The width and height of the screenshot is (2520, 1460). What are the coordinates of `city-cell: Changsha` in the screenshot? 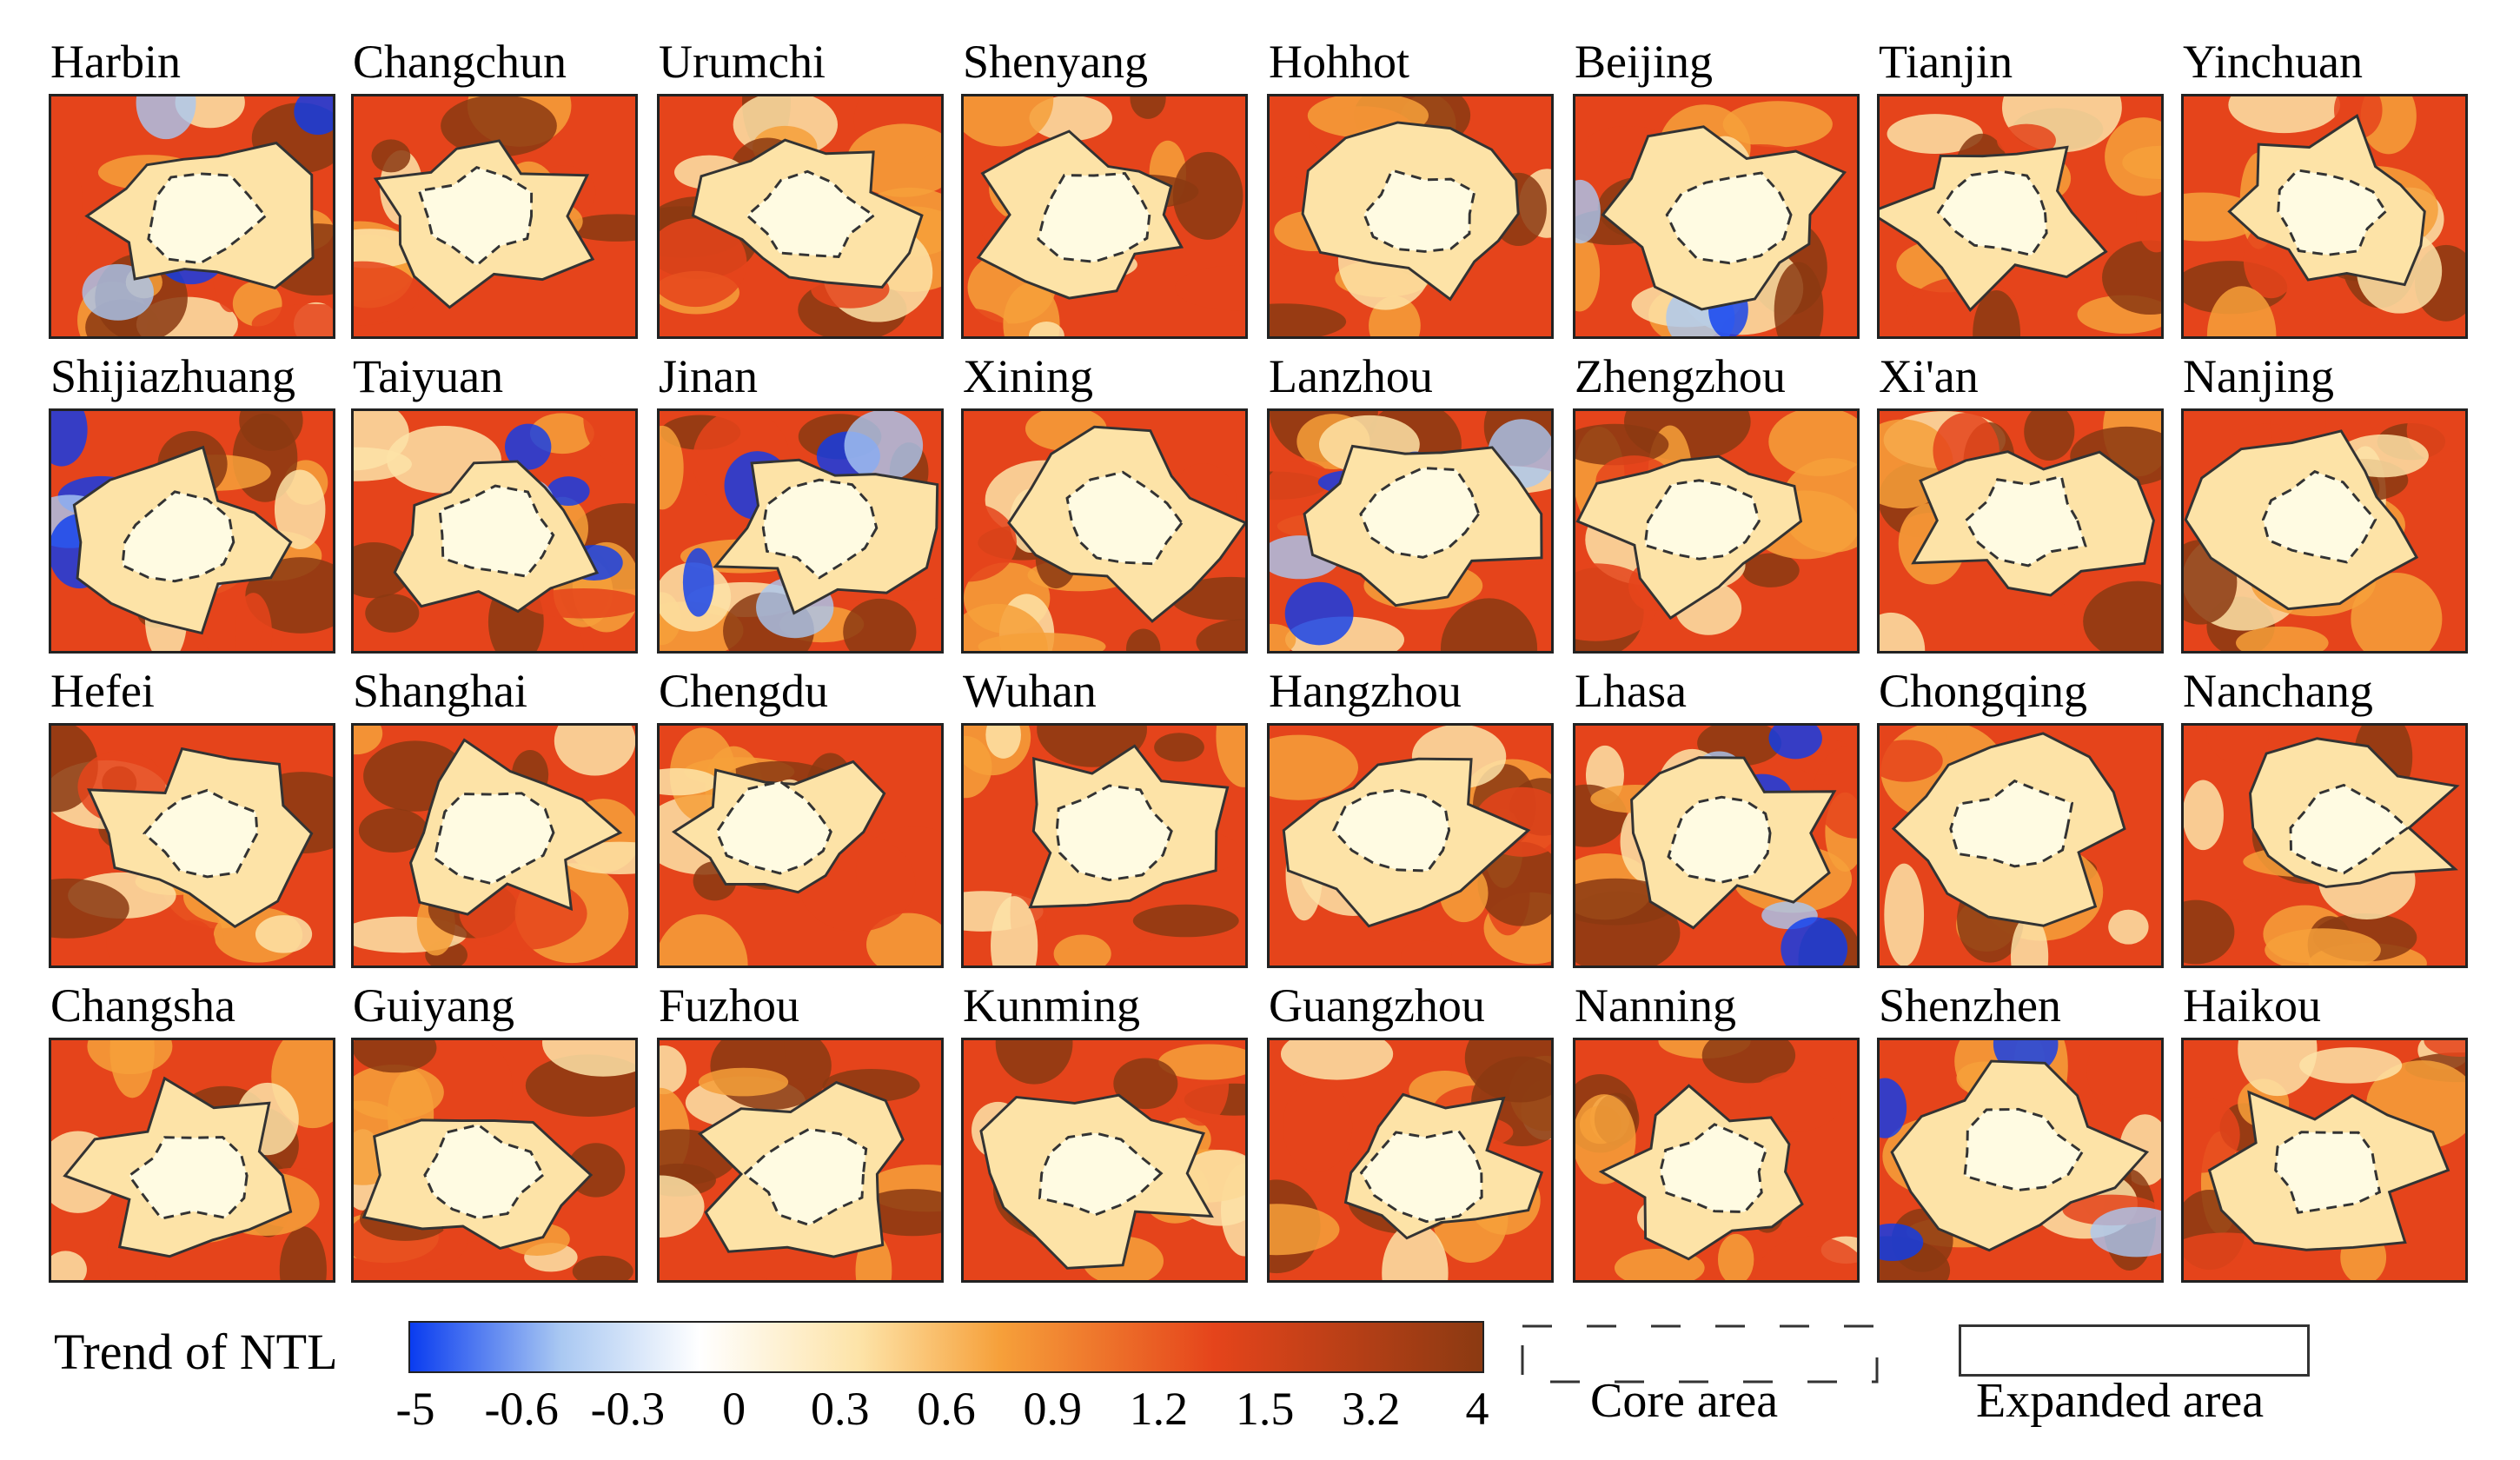 It's located at (195, 1132).